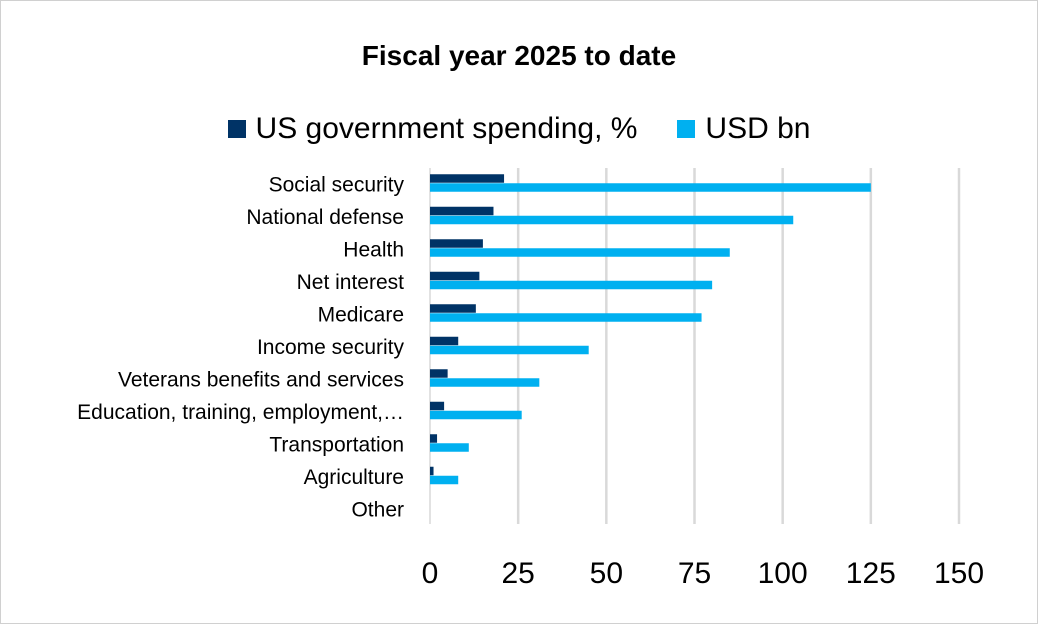 The width and height of the screenshot is (1038, 624). Describe the element at coordinates (606, 573) in the screenshot. I see `x-tick-label: 50` at that location.